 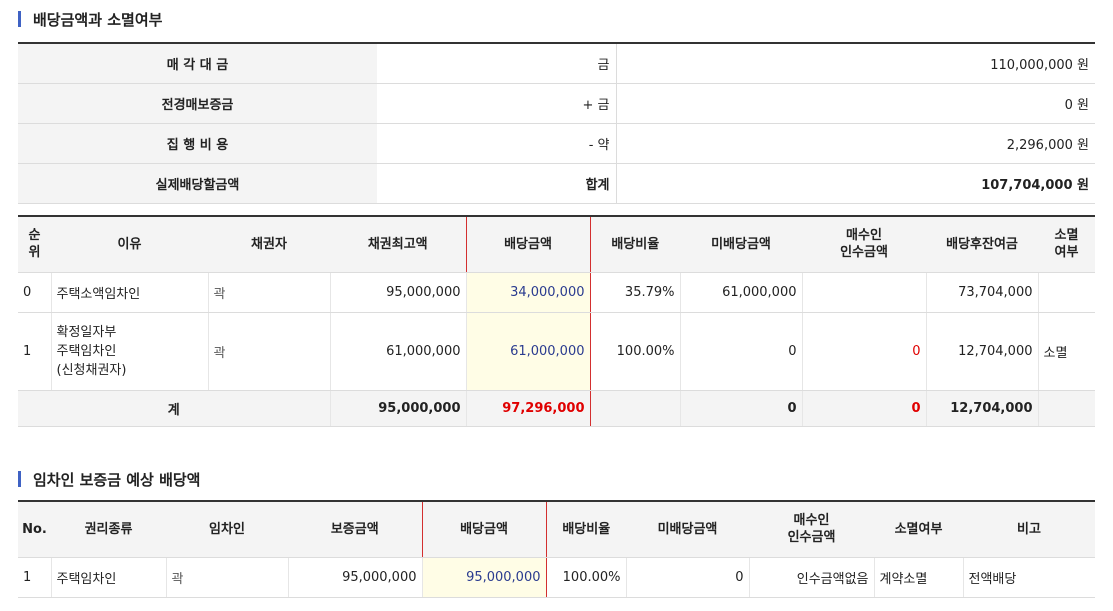 I want to click on total-unpaid: 0, so click(x=741, y=408).